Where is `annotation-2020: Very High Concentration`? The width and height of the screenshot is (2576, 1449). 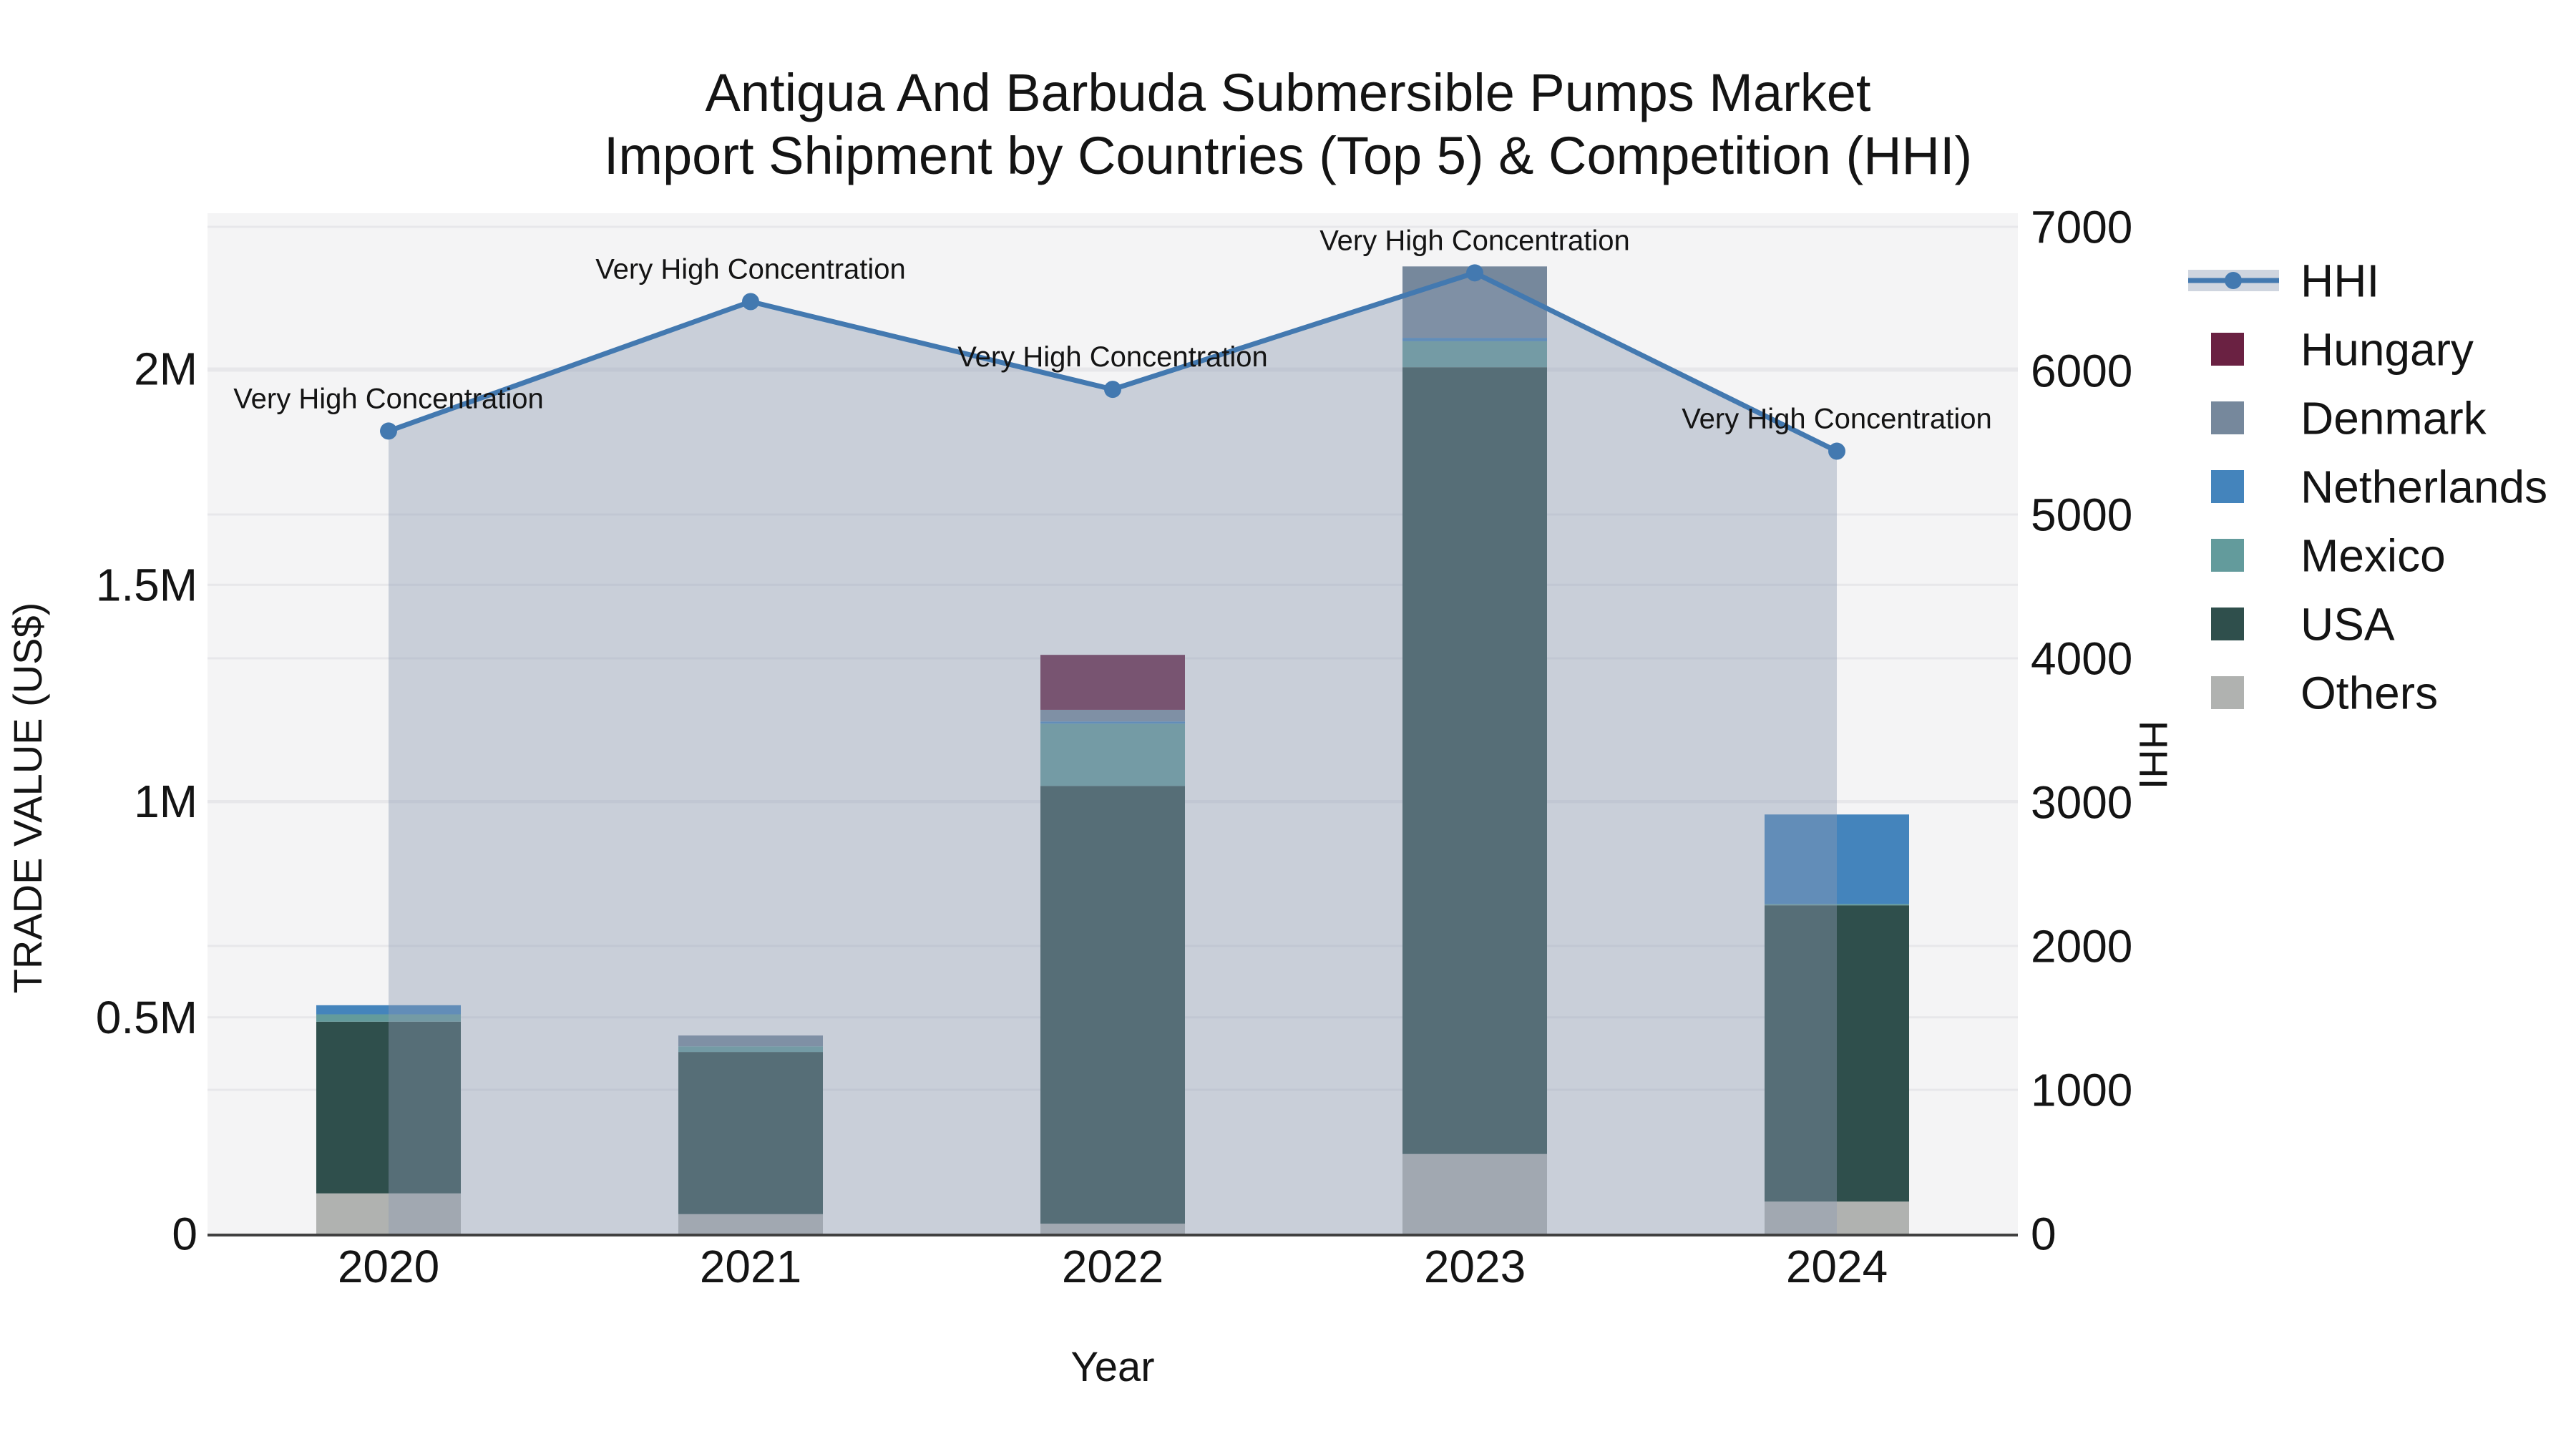
annotation-2020: Very High Concentration is located at coordinates (389, 398).